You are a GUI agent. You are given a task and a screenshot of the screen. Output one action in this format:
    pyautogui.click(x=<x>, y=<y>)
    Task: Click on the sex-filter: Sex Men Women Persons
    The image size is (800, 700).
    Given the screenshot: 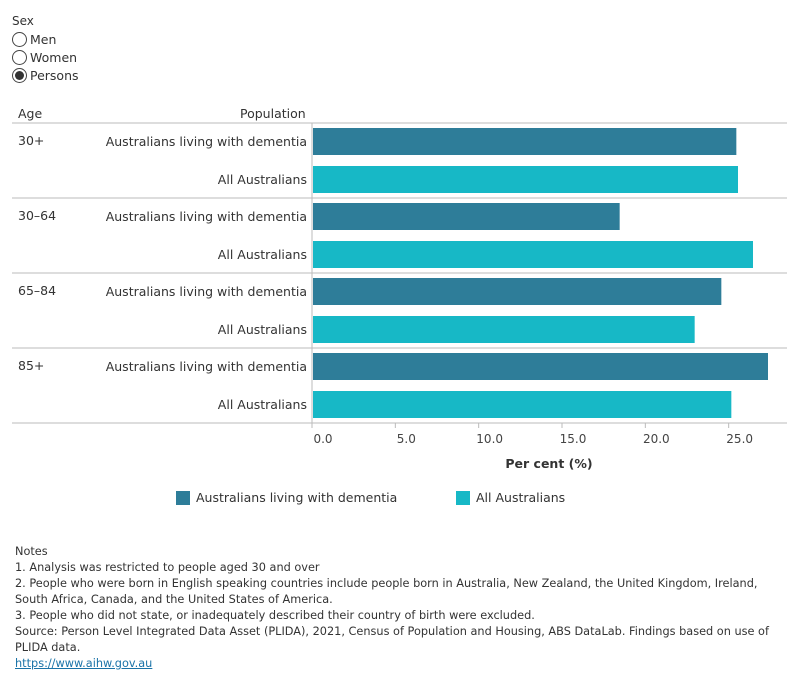 What is the action you would take?
    pyautogui.click(x=45, y=49)
    